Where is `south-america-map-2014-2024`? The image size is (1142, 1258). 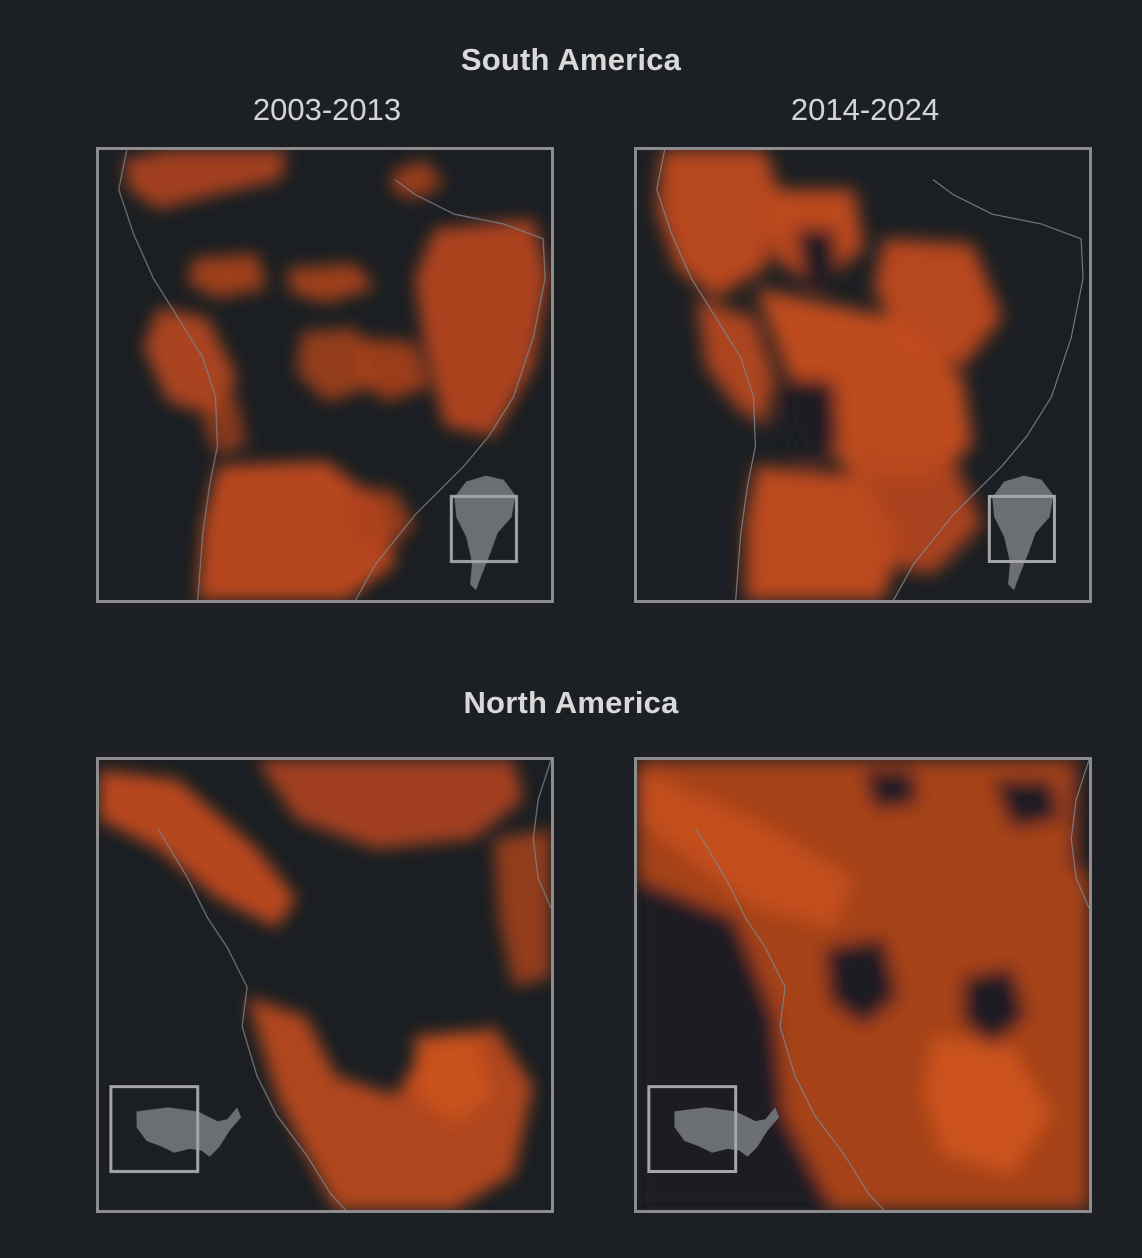 south-america-map-2014-2024 is located at coordinates (863, 375).